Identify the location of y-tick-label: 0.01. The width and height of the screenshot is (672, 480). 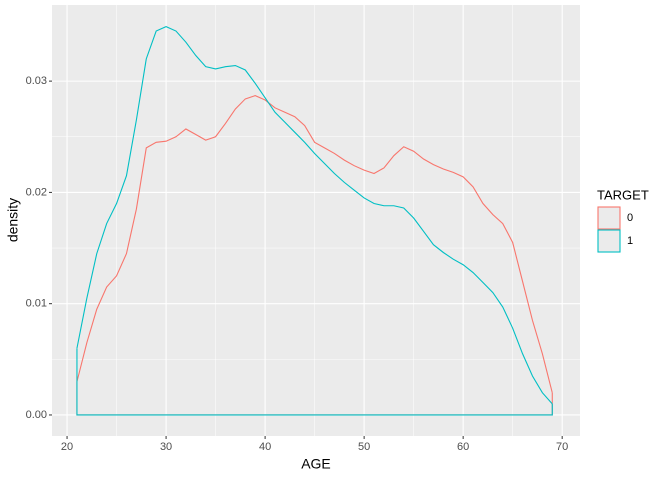
(36, 304).